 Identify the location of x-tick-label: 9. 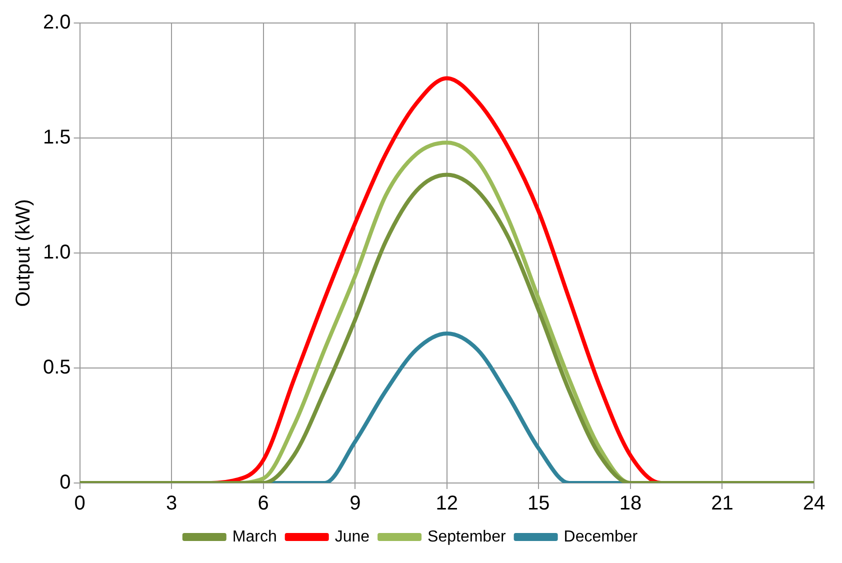
(355, 503).